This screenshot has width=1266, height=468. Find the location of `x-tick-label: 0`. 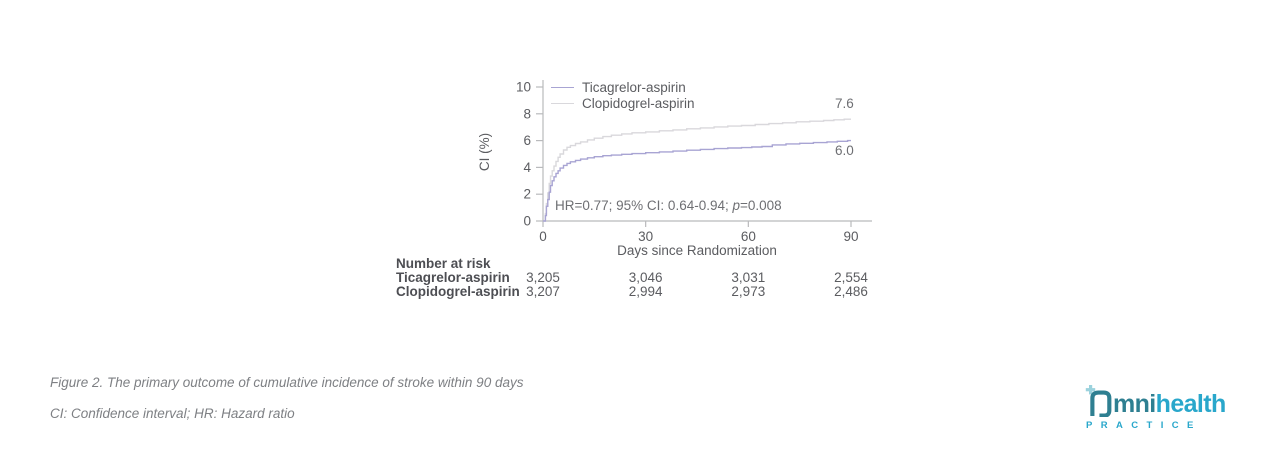

x-tick-label: 0 is located at coordinates (543, 236).